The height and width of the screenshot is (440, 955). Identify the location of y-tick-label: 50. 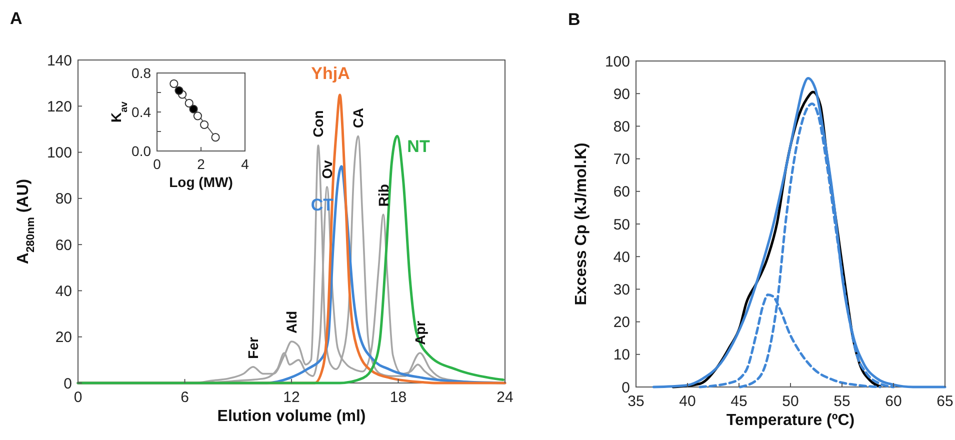
(621, 225).